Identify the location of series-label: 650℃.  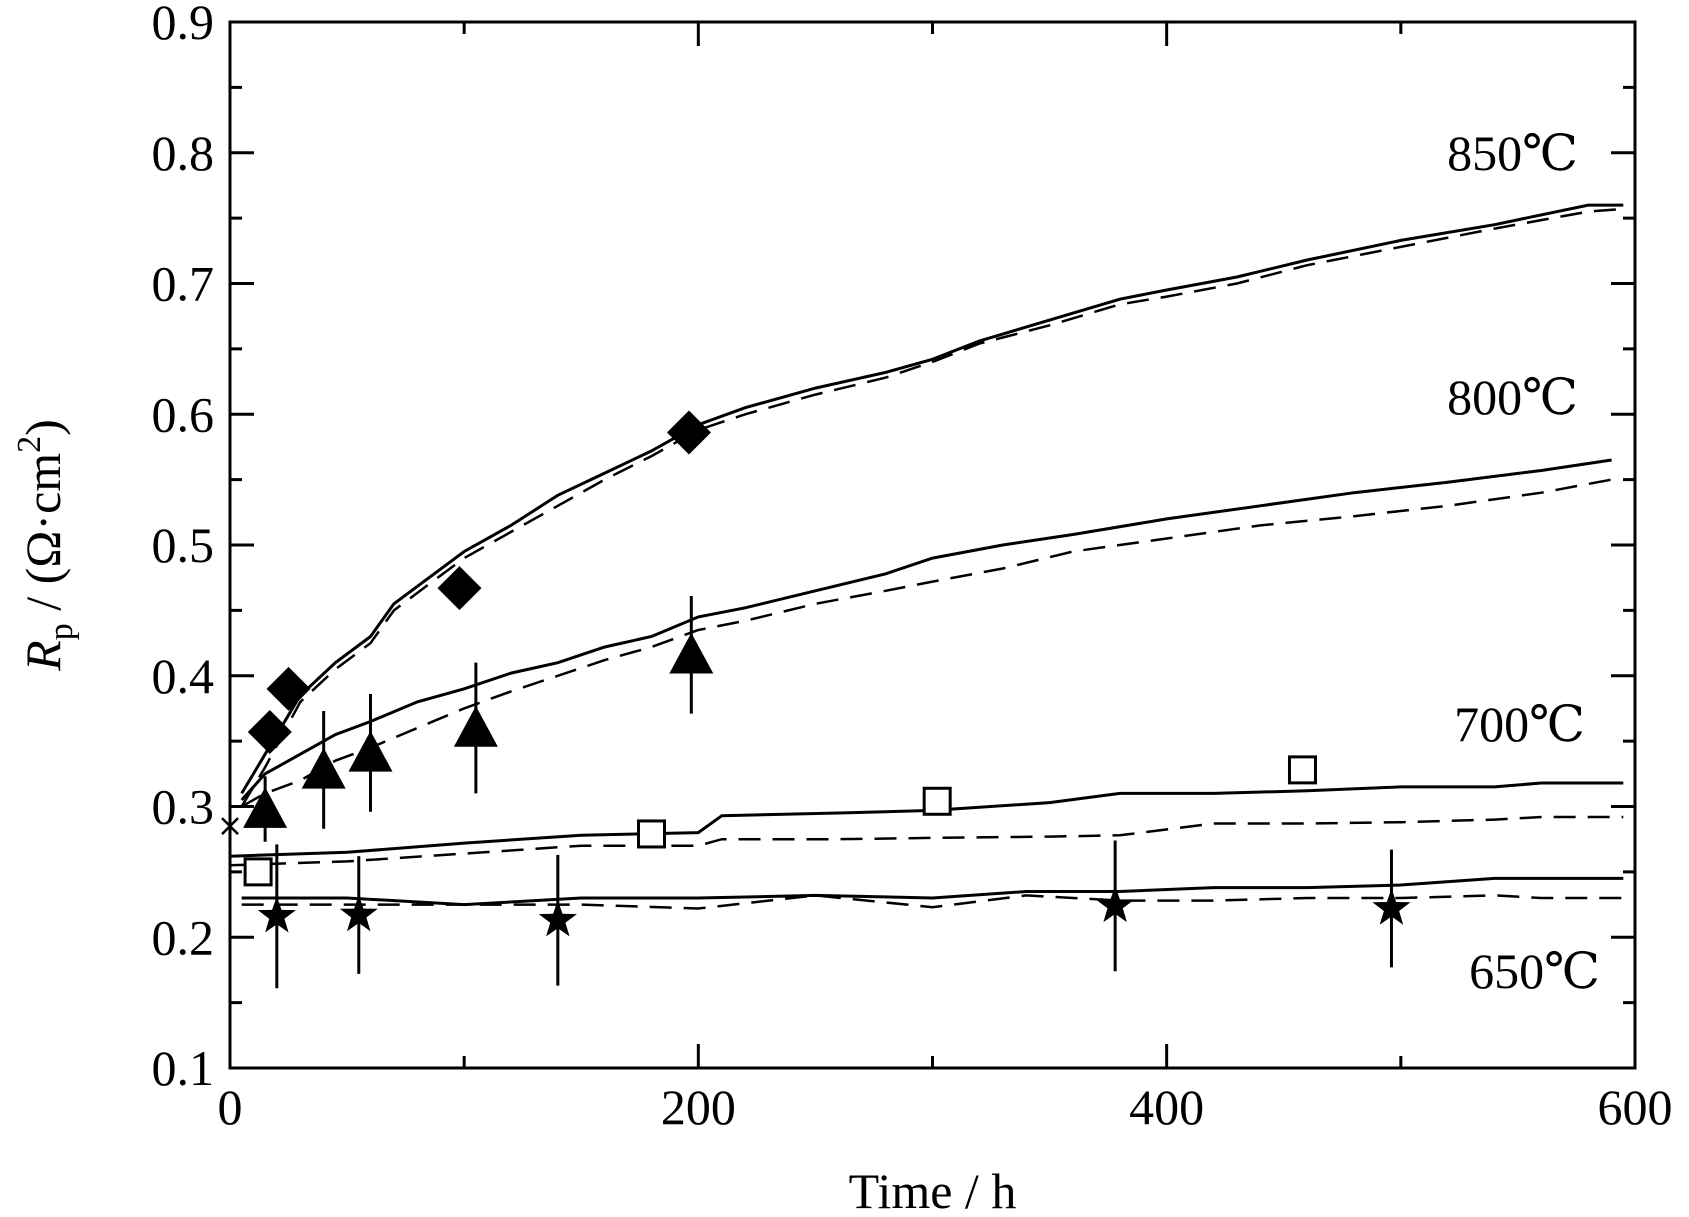
(1534, 971).